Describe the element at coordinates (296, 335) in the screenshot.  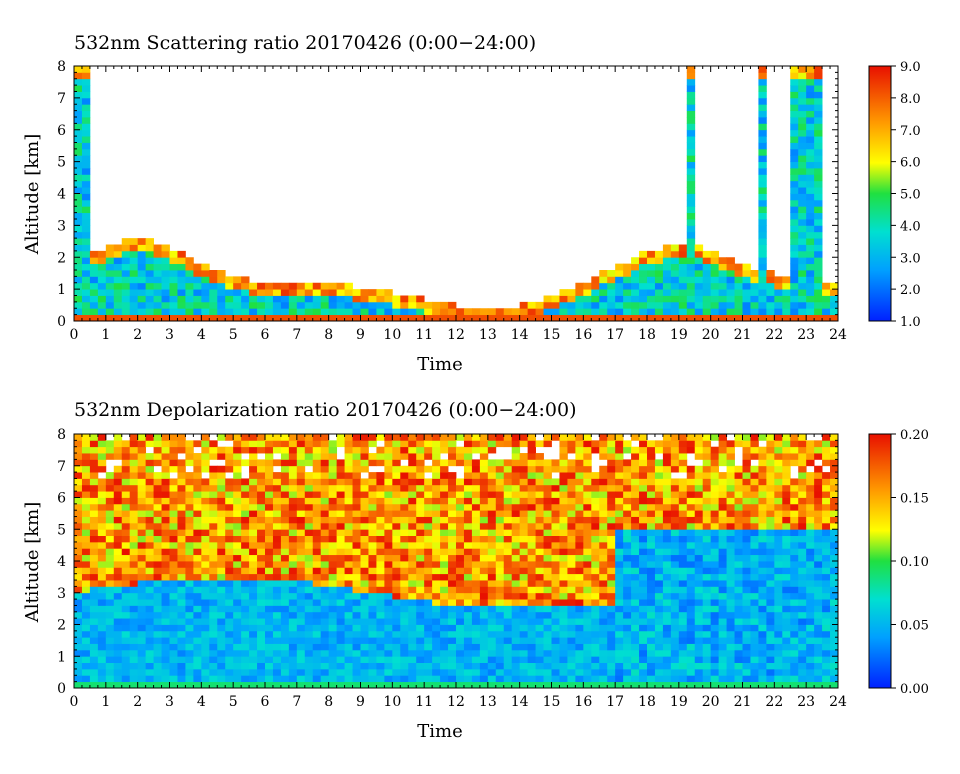
I see `x-tick-label: 7` at that location.